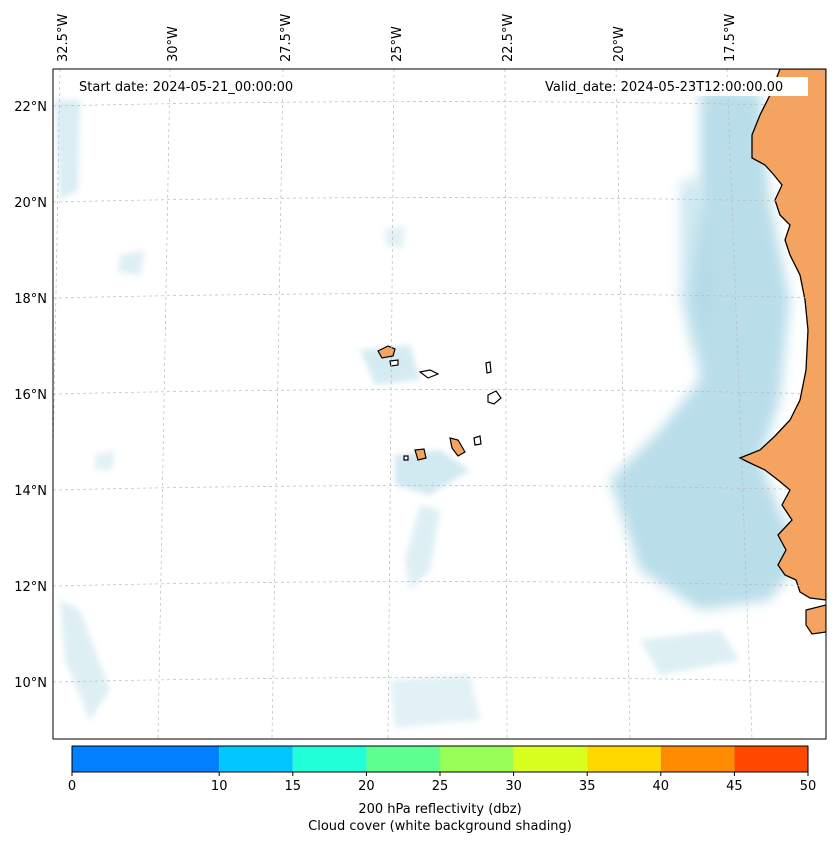 The height and width of the screenshot is (843, 837). What do you see at coordinates (63, 38) in the screenshot?
I see `lon-label: 32.5°W` at bounding box center [63, 38].